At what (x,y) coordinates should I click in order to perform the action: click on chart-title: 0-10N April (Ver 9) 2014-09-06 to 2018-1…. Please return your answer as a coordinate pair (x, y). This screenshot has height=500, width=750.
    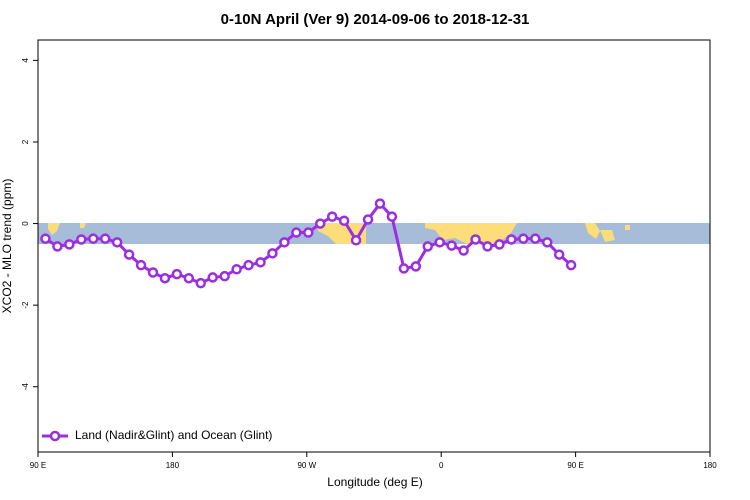
    Looking at the image, I should click on (375, 19).